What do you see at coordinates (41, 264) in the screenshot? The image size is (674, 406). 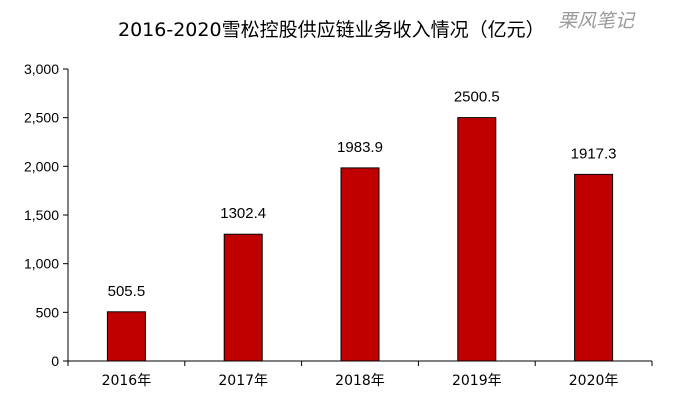 I see `y-tick-label: 1,000` at bounding box center [41, 264].